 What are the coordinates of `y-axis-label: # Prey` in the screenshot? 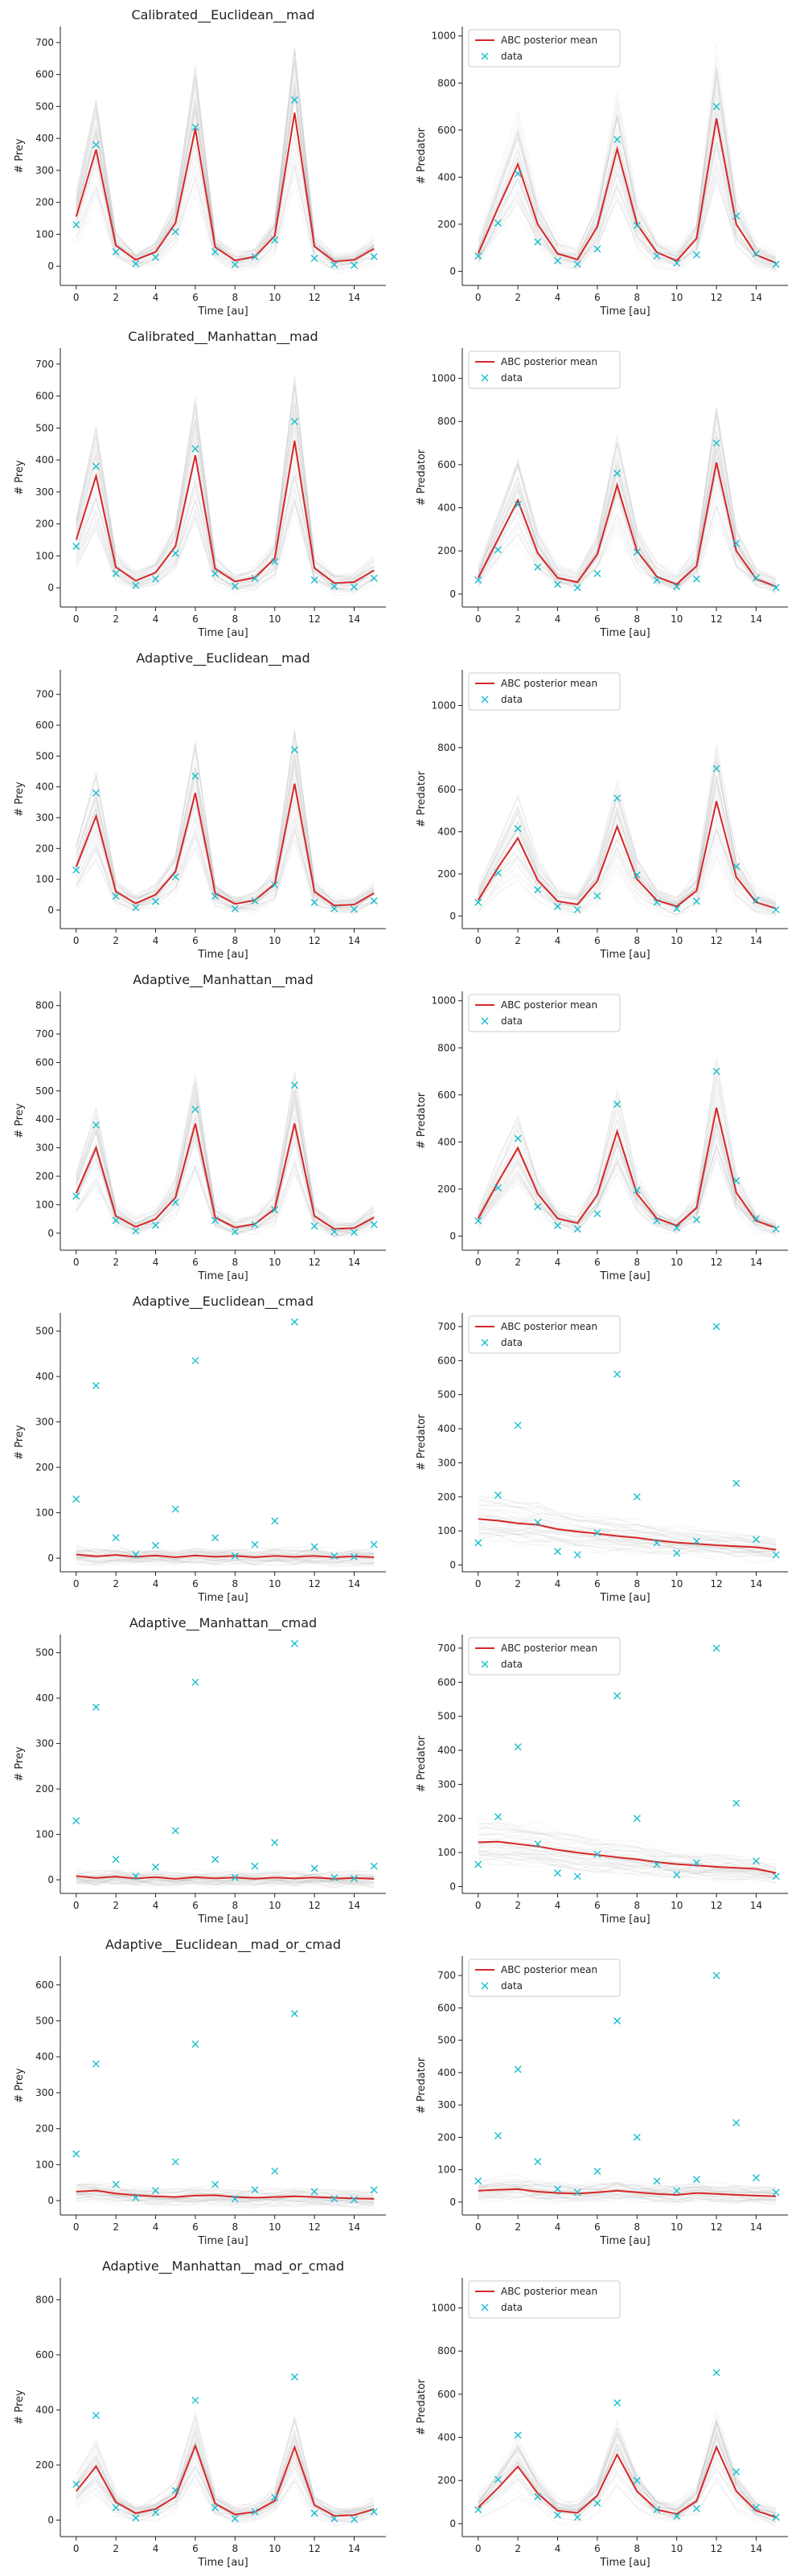 It's located at (20, 799).